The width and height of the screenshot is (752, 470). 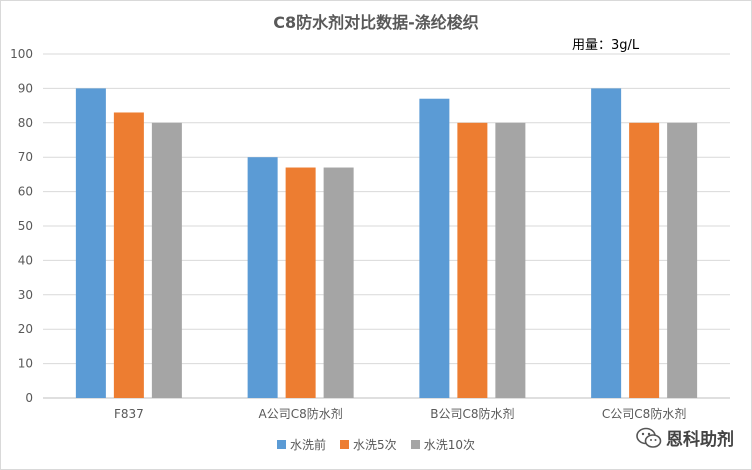 What do you see at coordinates (25, 88) in the screenshot?
I see `y-tick-label: 90` at bounding box center [25, 88].